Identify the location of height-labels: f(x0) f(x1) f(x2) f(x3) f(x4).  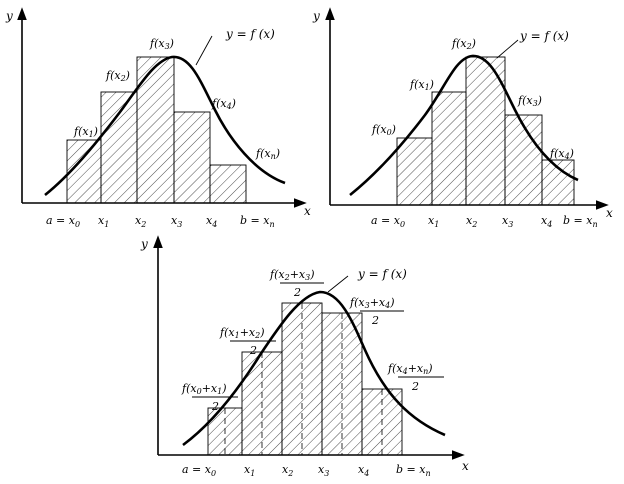
(472, 99).